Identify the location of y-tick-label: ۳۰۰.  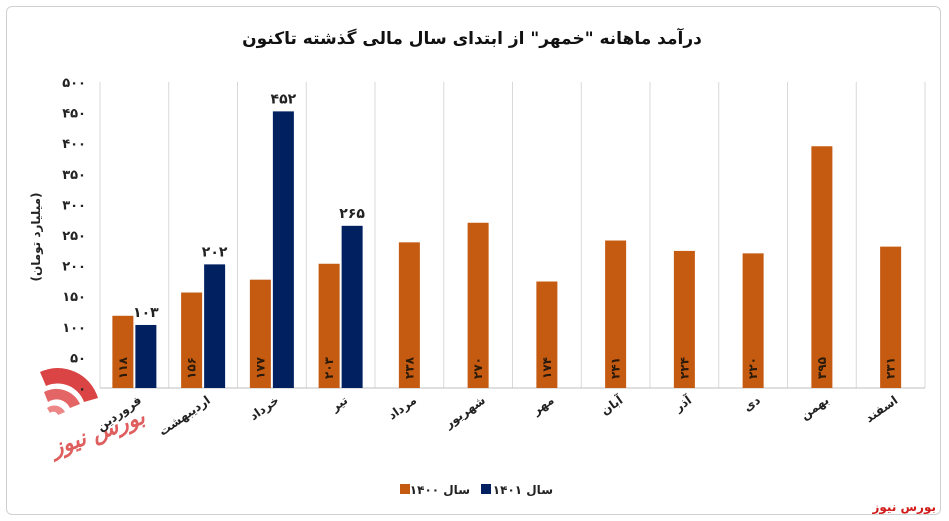
(74, 205).